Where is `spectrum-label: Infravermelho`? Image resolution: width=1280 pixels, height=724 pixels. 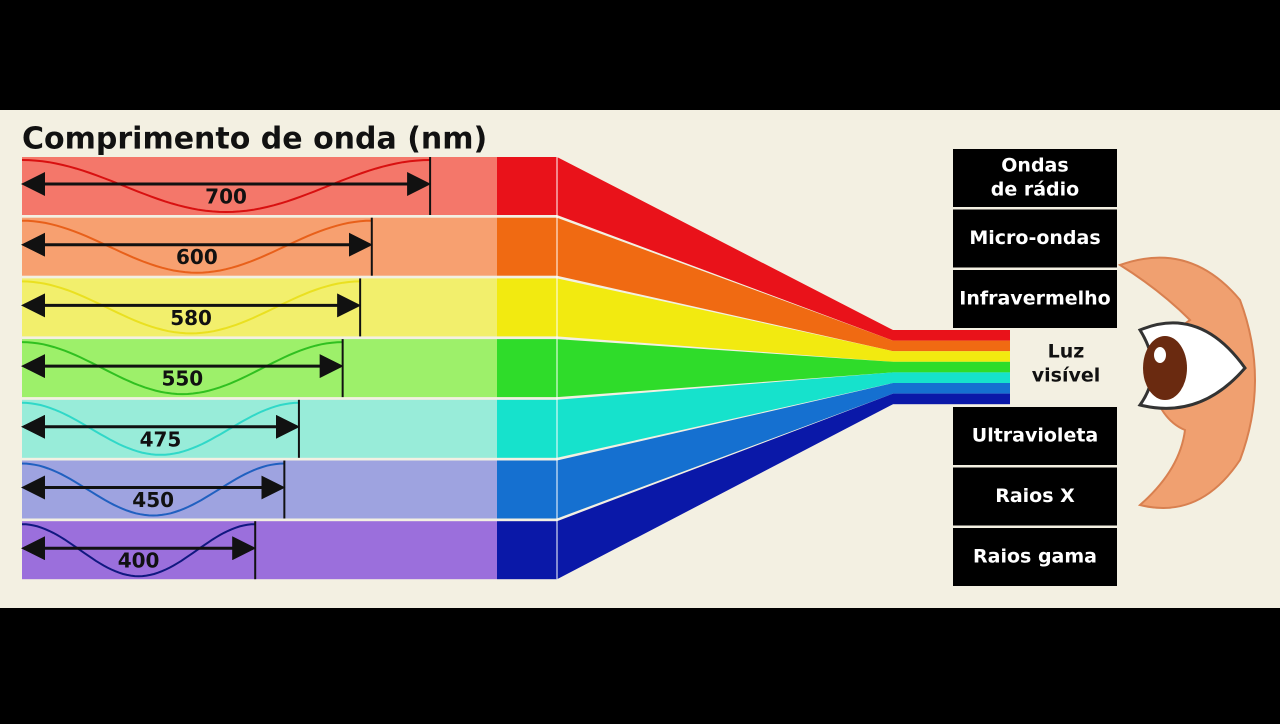
spectrum-label: Infravermelho is located at coordinates (1034, 299).